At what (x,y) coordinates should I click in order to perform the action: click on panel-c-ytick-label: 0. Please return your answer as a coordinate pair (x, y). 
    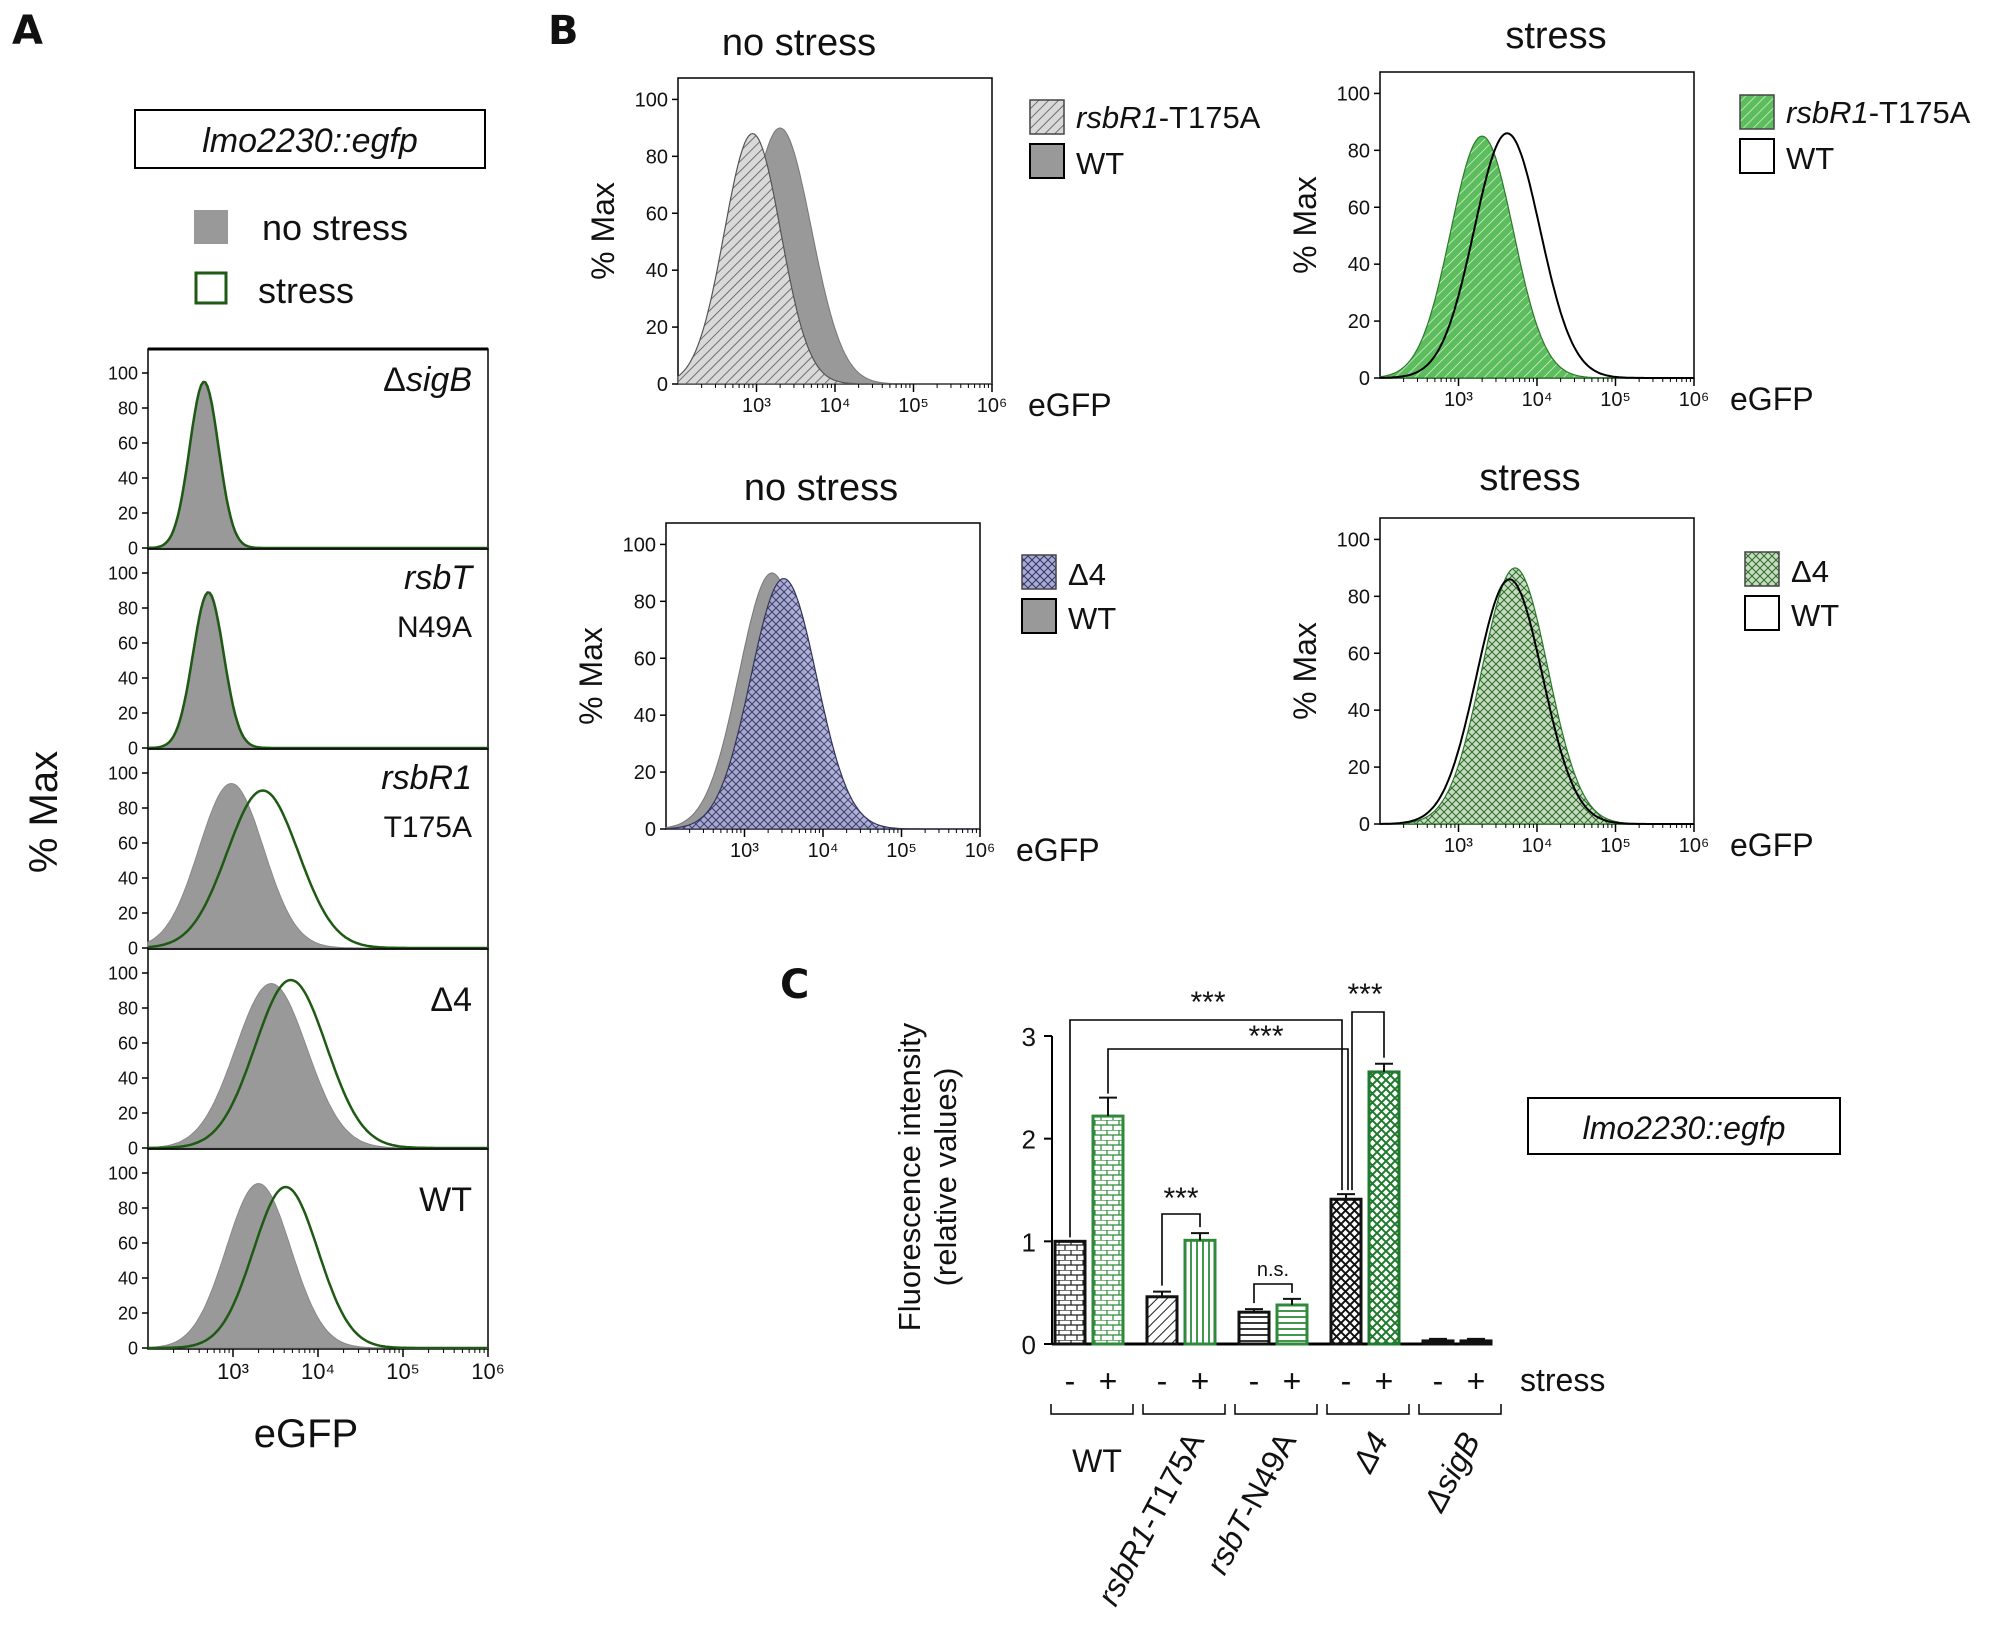
    Looking at the image, I should click on (1029, 1345).